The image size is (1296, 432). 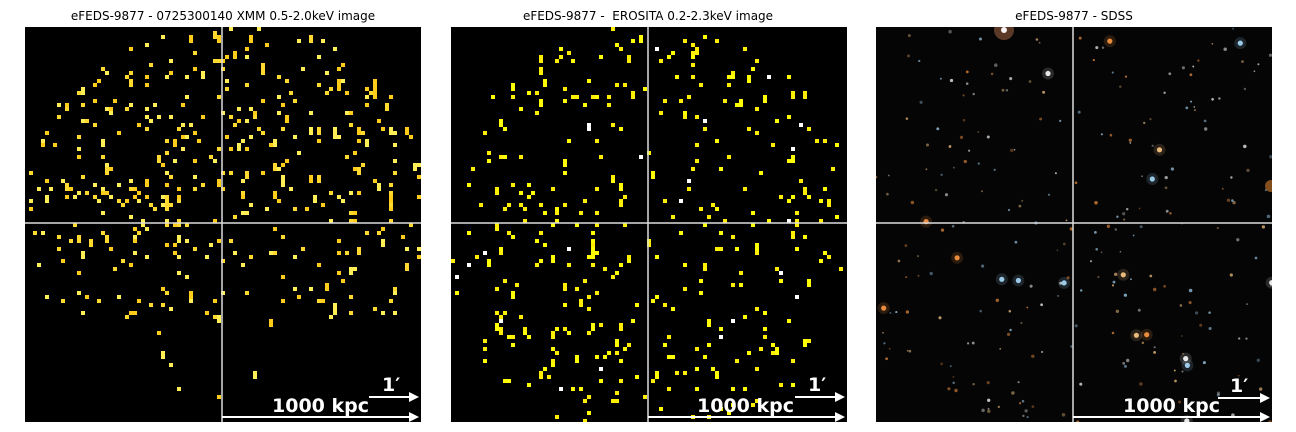 I want to click on arcmin-scale-label: 1′, so click(x=1239, y=386).